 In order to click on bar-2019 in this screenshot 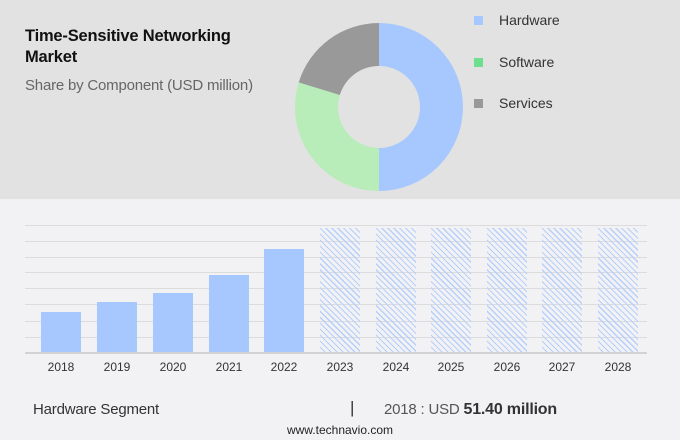, I will do `click(117, 327)`.